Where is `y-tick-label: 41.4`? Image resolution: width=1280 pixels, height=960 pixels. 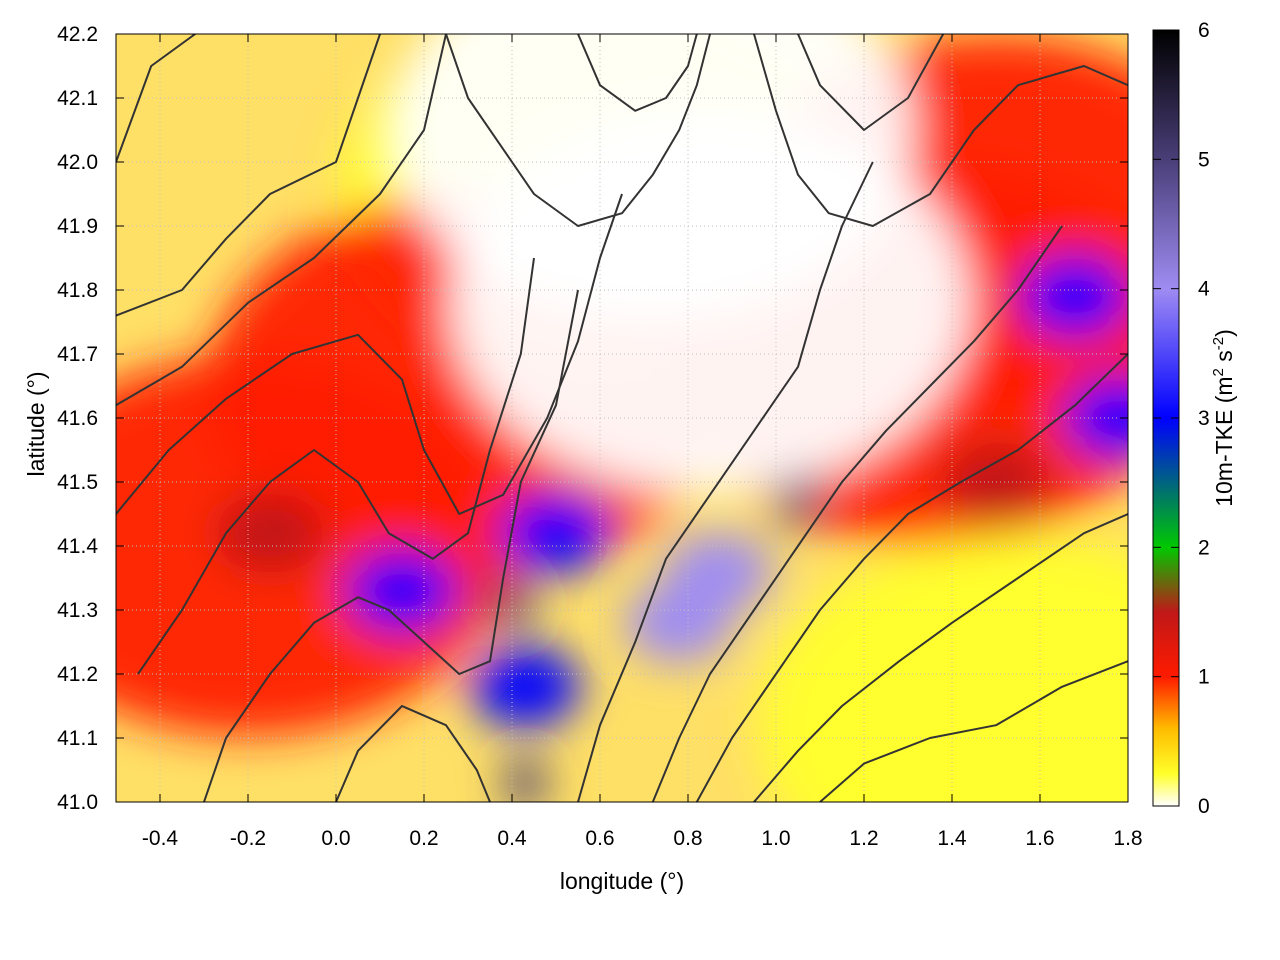 y-tick-label: 41.4 is located at coordinates (77, 546).